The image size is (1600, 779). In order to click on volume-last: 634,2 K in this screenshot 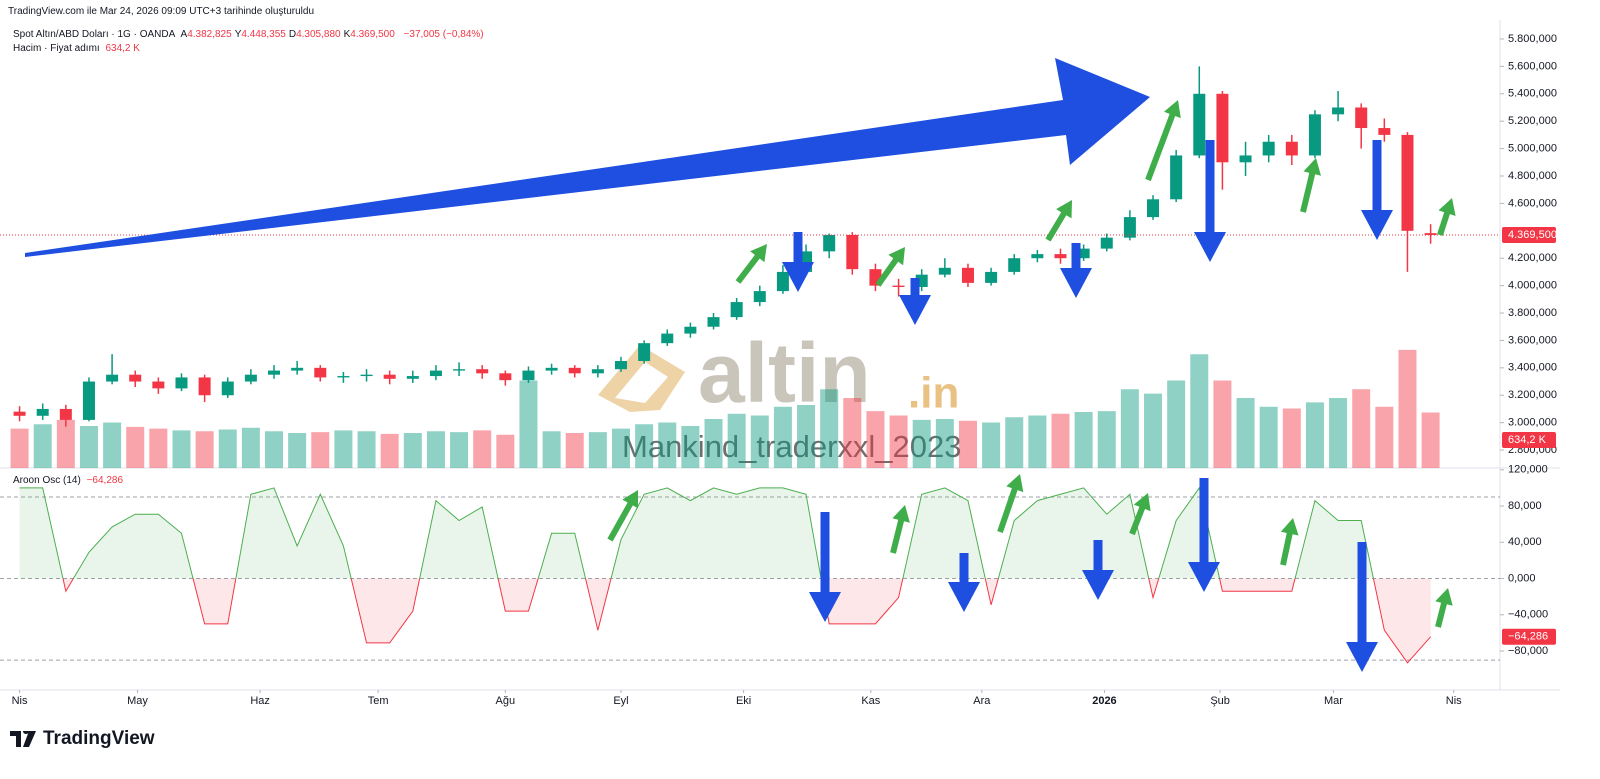, I will do `click(122, 48)`.